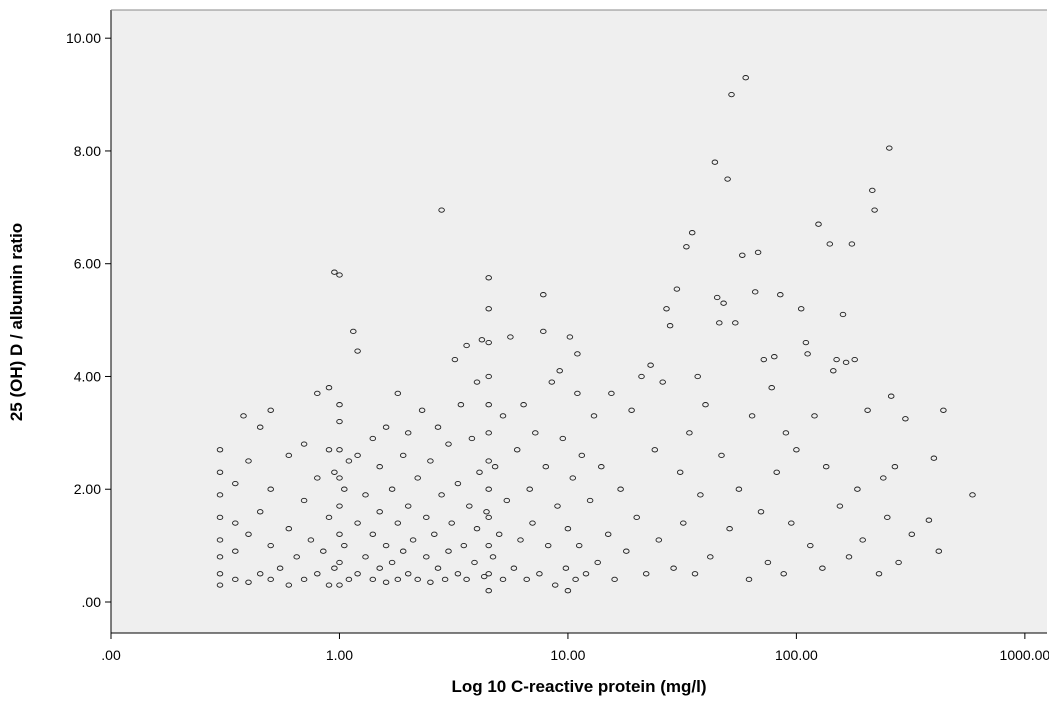 Image resolution: width=1049 pixels, height=704 pixels. Describe the element at coordinates (796, 655) in the screenshot. I see `x-tick-label: 100.00` at that location.